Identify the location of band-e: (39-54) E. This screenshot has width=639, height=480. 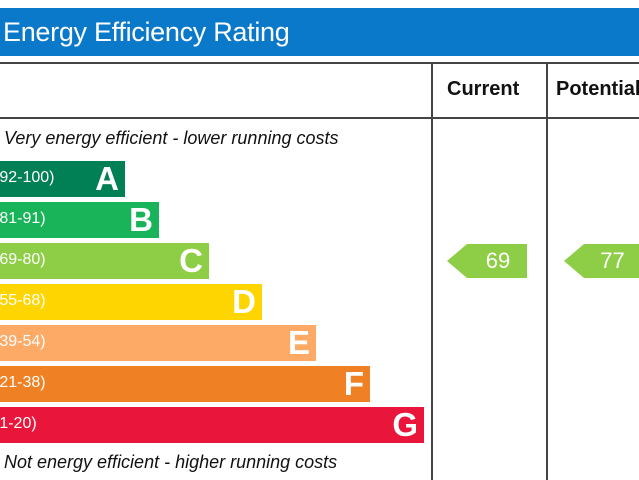
(158, 343).